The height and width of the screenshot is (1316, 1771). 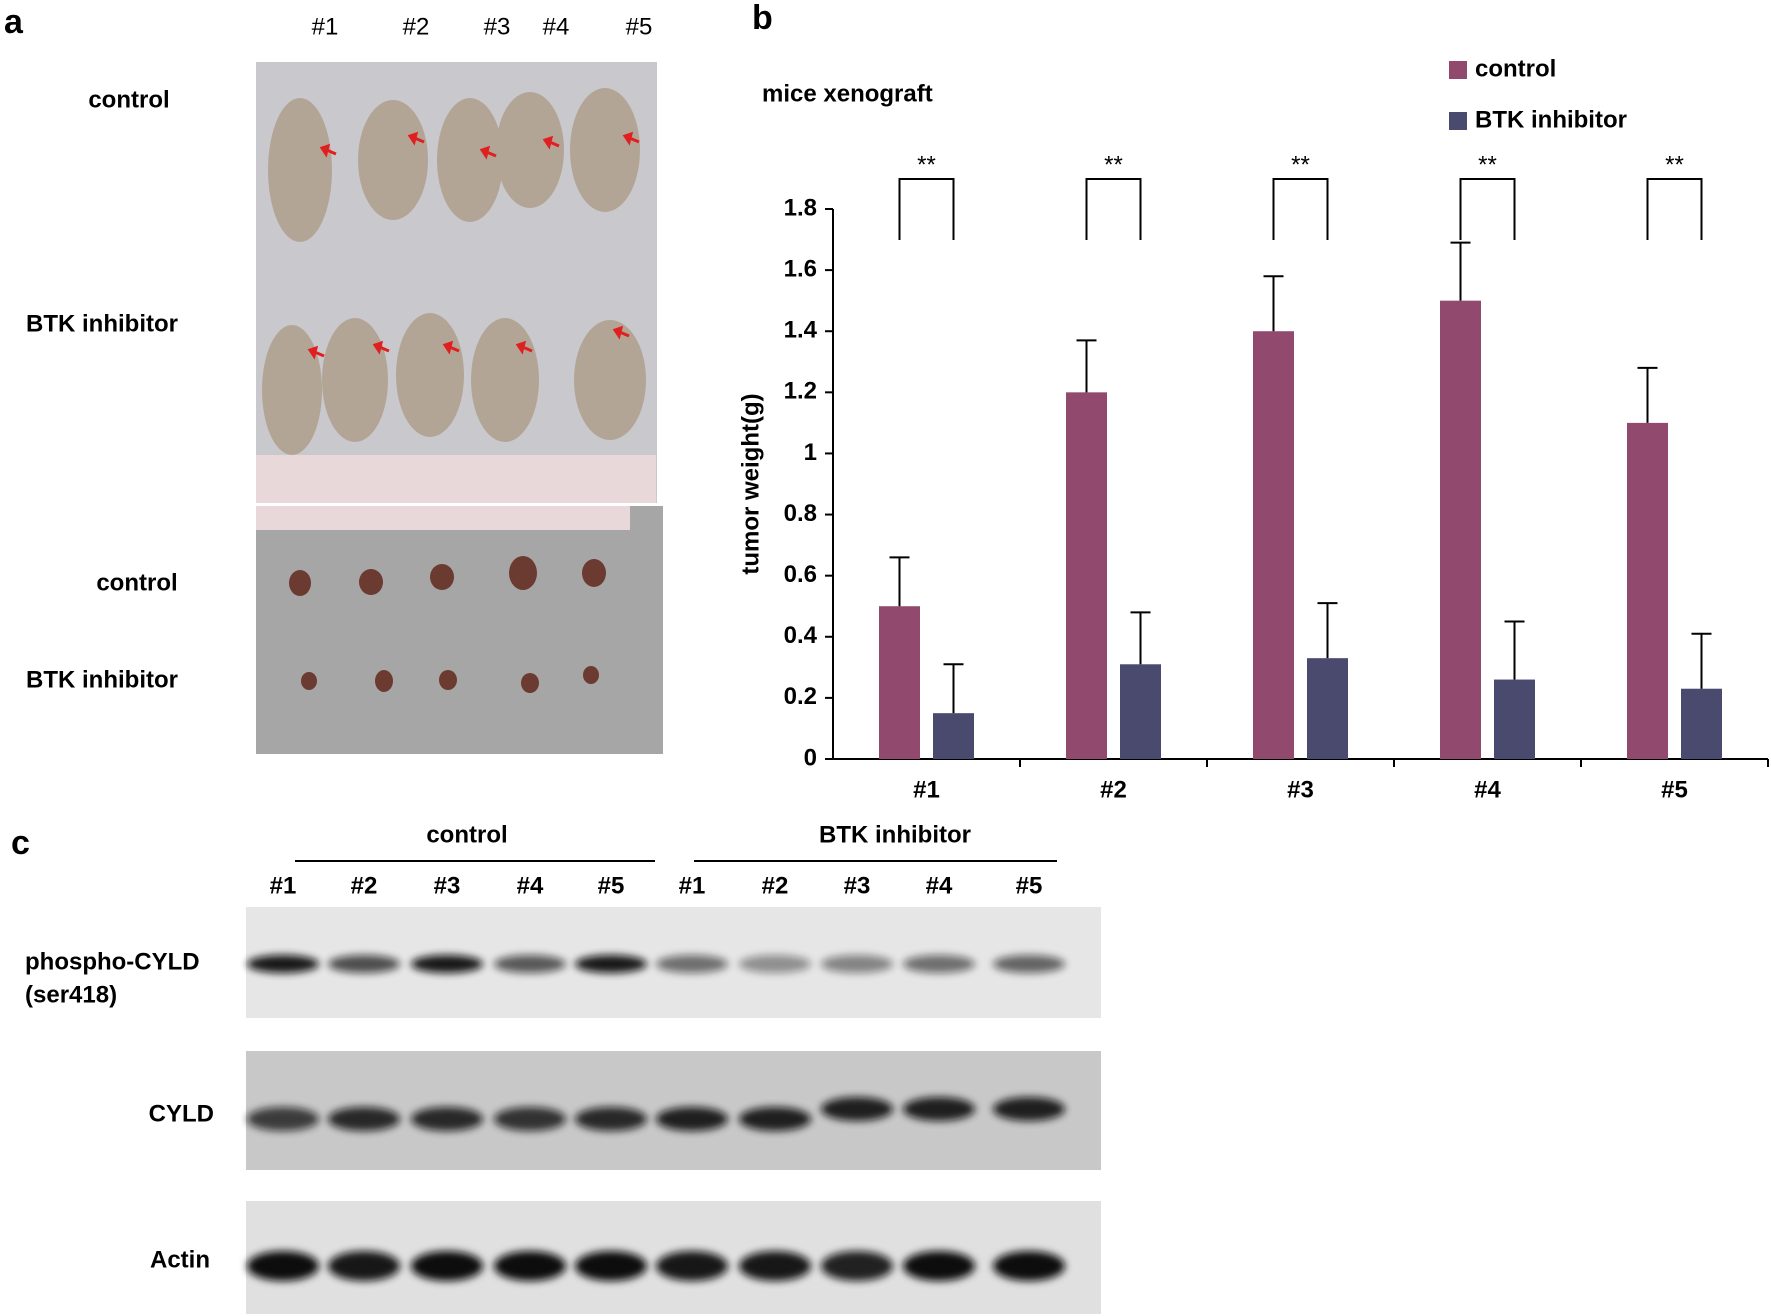 I want to click on y-tick-label: 0.6, so click(x=800, y=574).